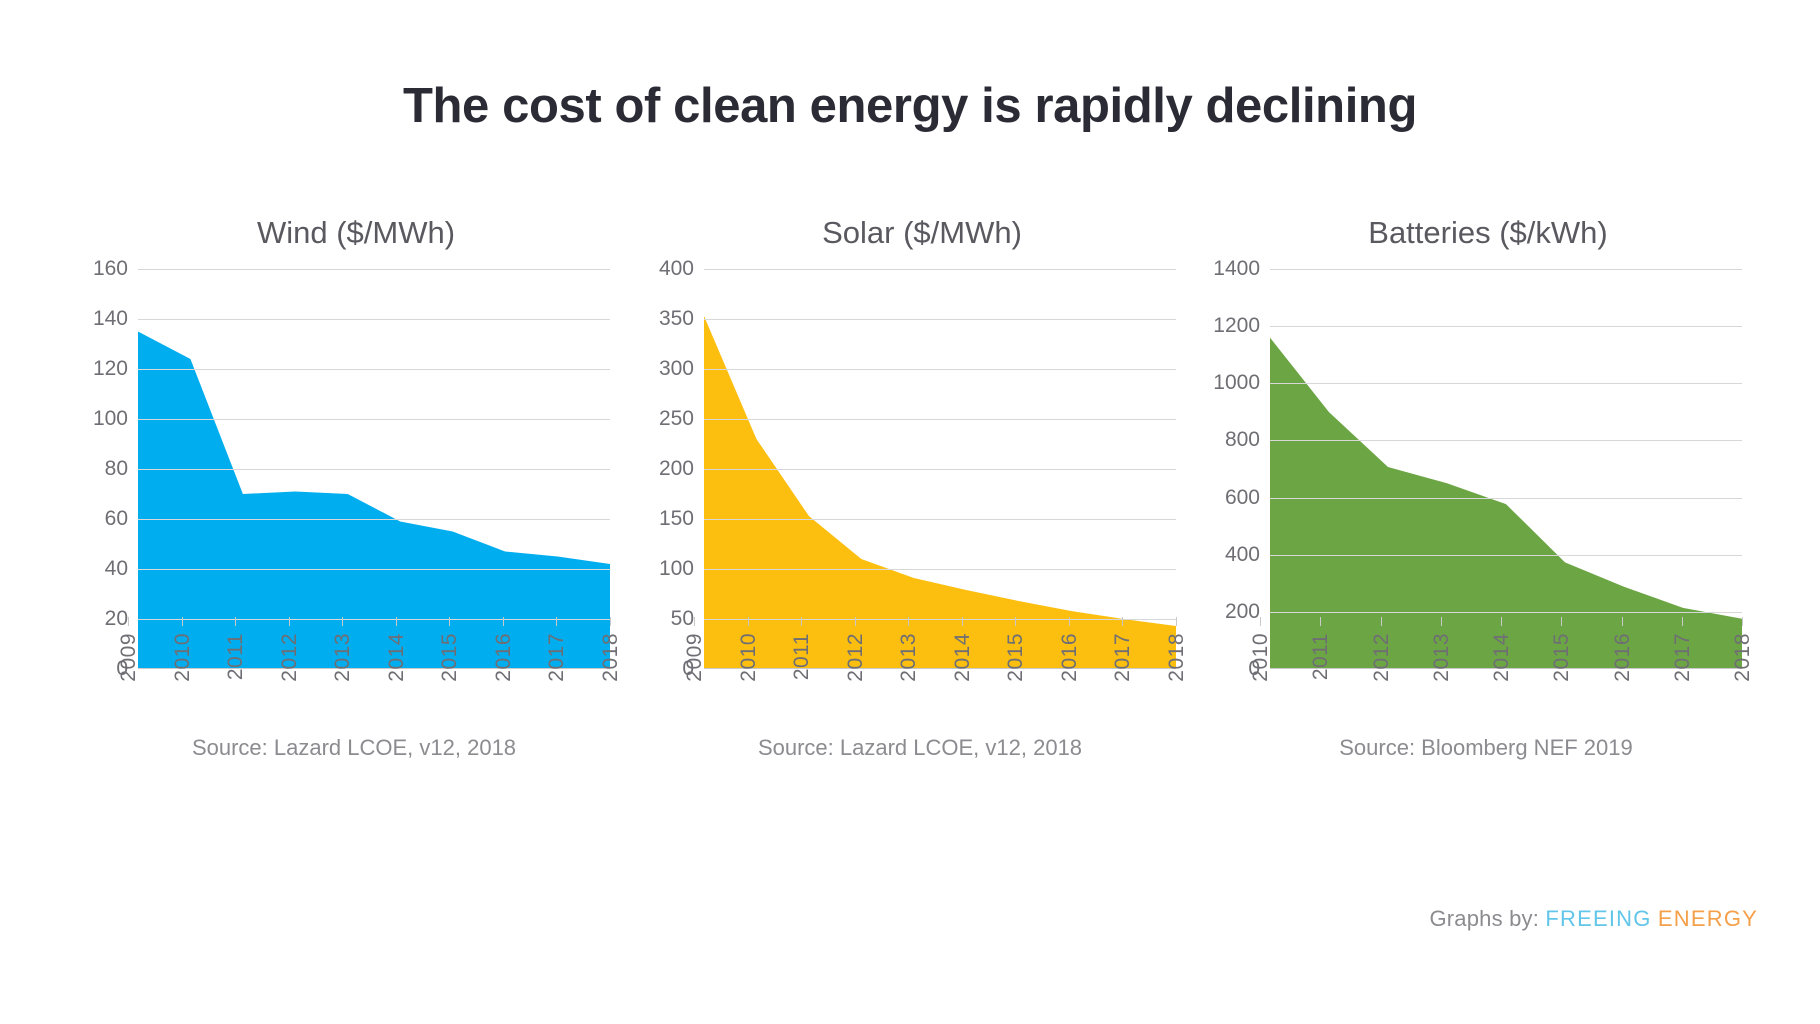  Describe the element at coordinates (116, 618) in the screenshot. I see `y-tick-label: 20` at that location.